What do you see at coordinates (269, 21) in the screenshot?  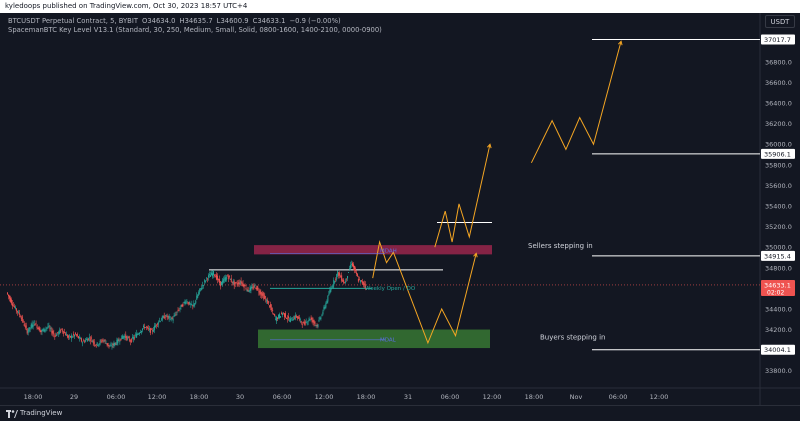 I see `ohlc-close: C34633.1` at bounding box center [269, 21].